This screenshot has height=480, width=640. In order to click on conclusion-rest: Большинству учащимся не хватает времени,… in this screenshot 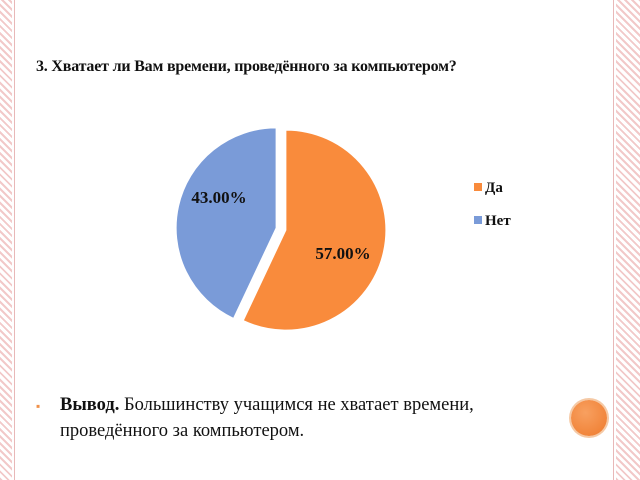, I will do `click(267, 418)`.